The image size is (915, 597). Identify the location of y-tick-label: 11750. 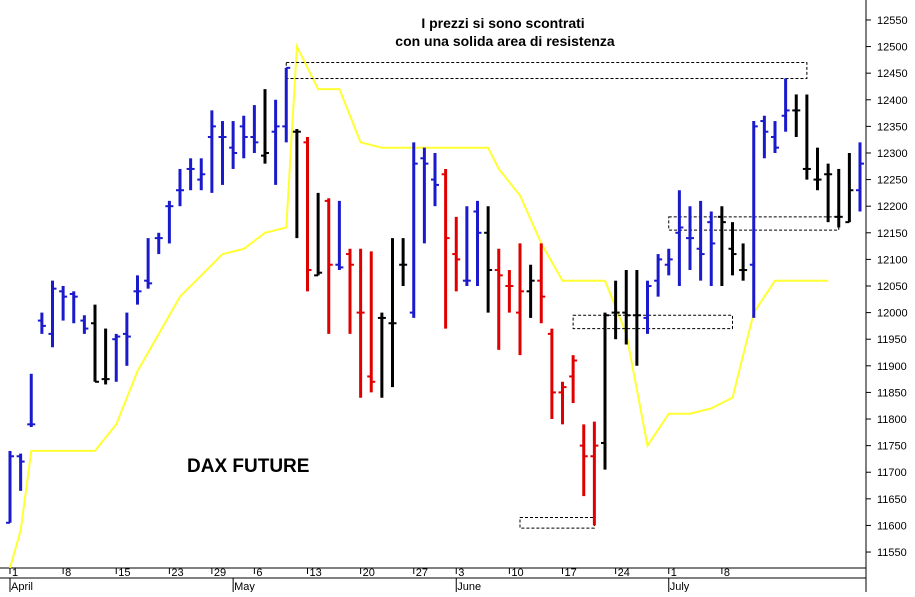
(892, 447).